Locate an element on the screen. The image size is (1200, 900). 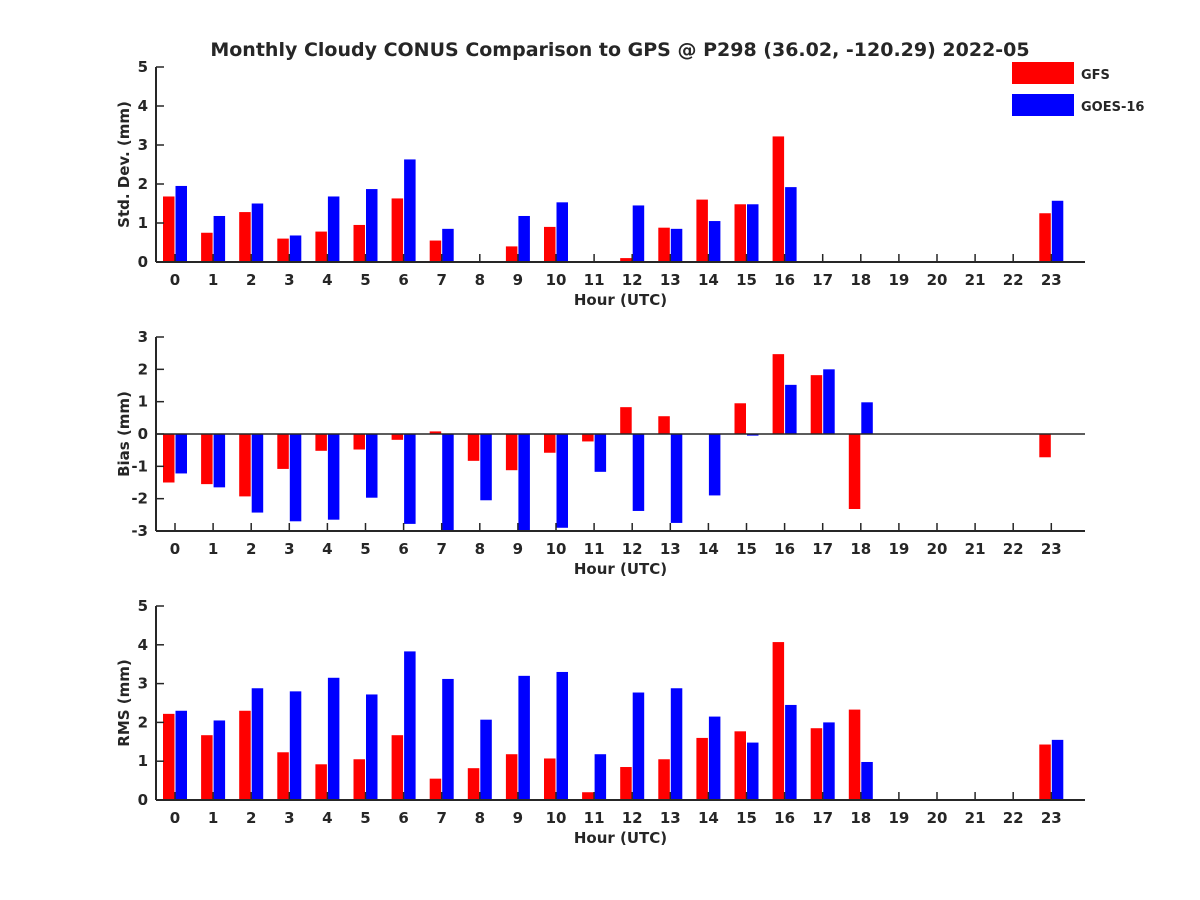
x-tick-label: 15 is located at coordinates (746, 280).